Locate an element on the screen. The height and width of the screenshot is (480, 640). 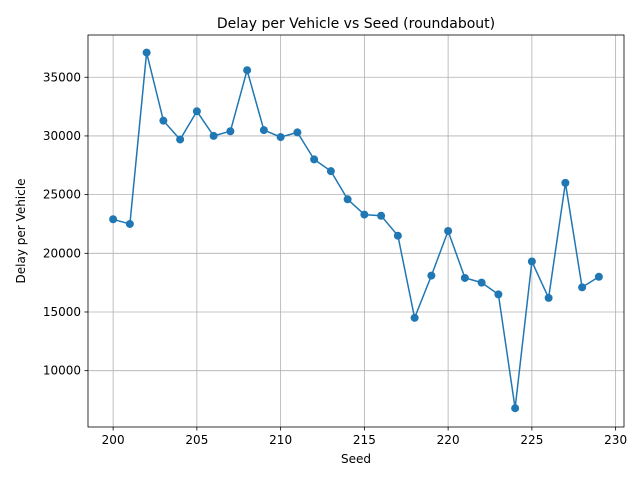
x-tick-label: 200 is located at coordinates (113, 440).